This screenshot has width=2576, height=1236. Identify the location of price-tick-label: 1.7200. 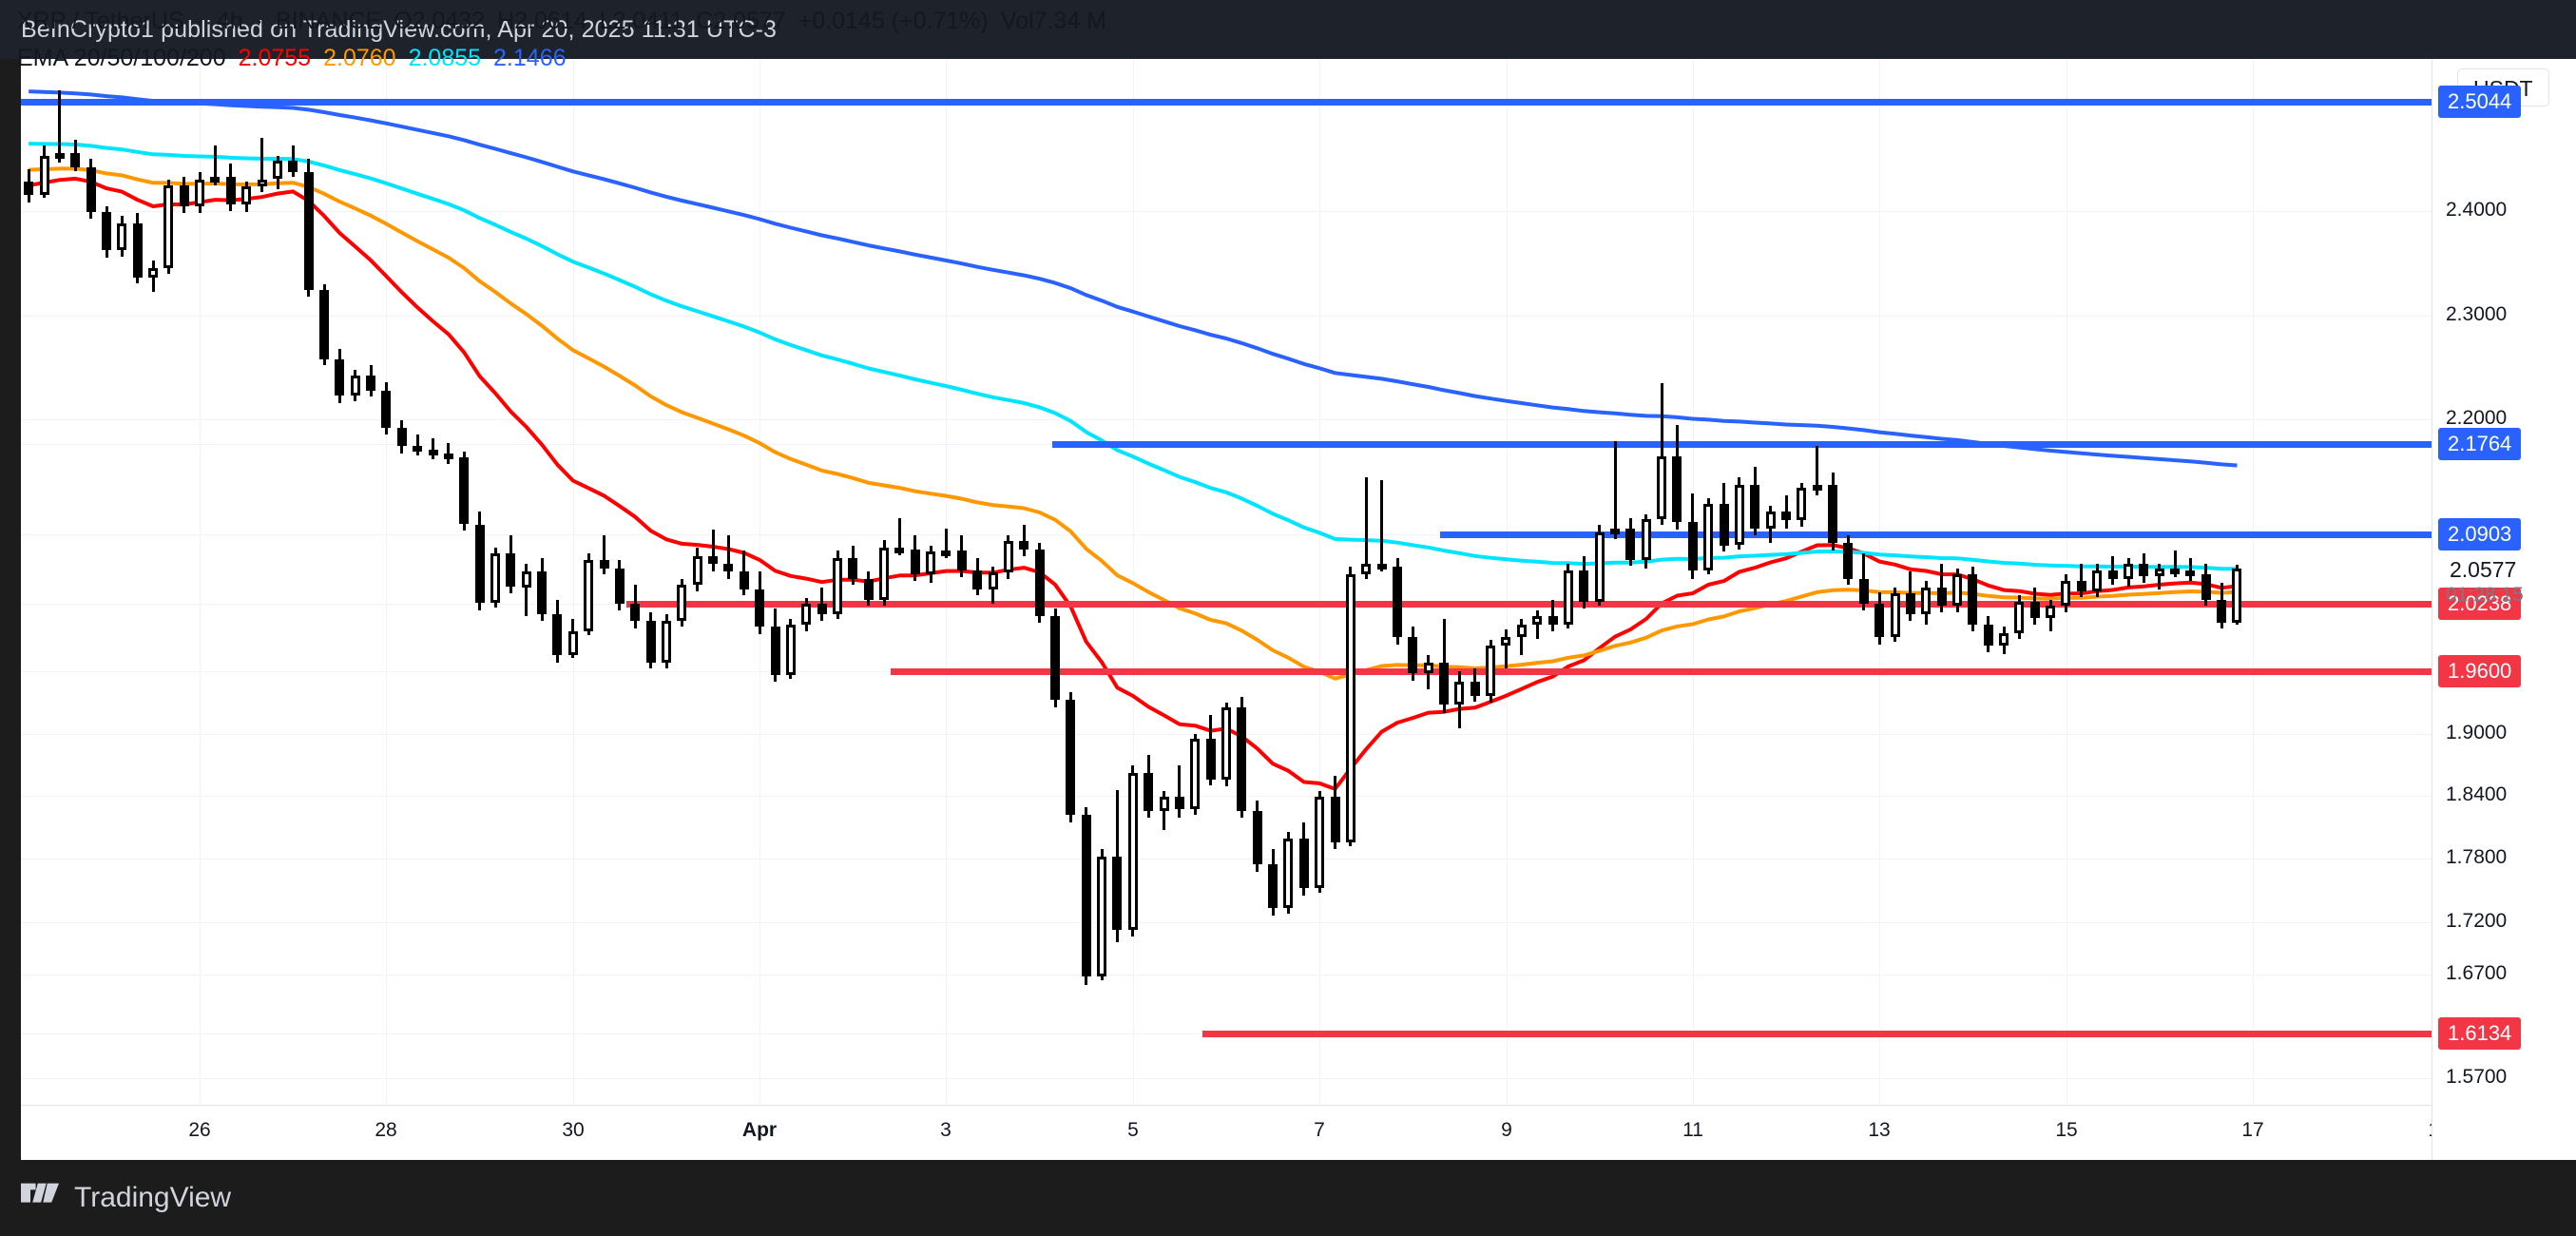
(2477, 921).